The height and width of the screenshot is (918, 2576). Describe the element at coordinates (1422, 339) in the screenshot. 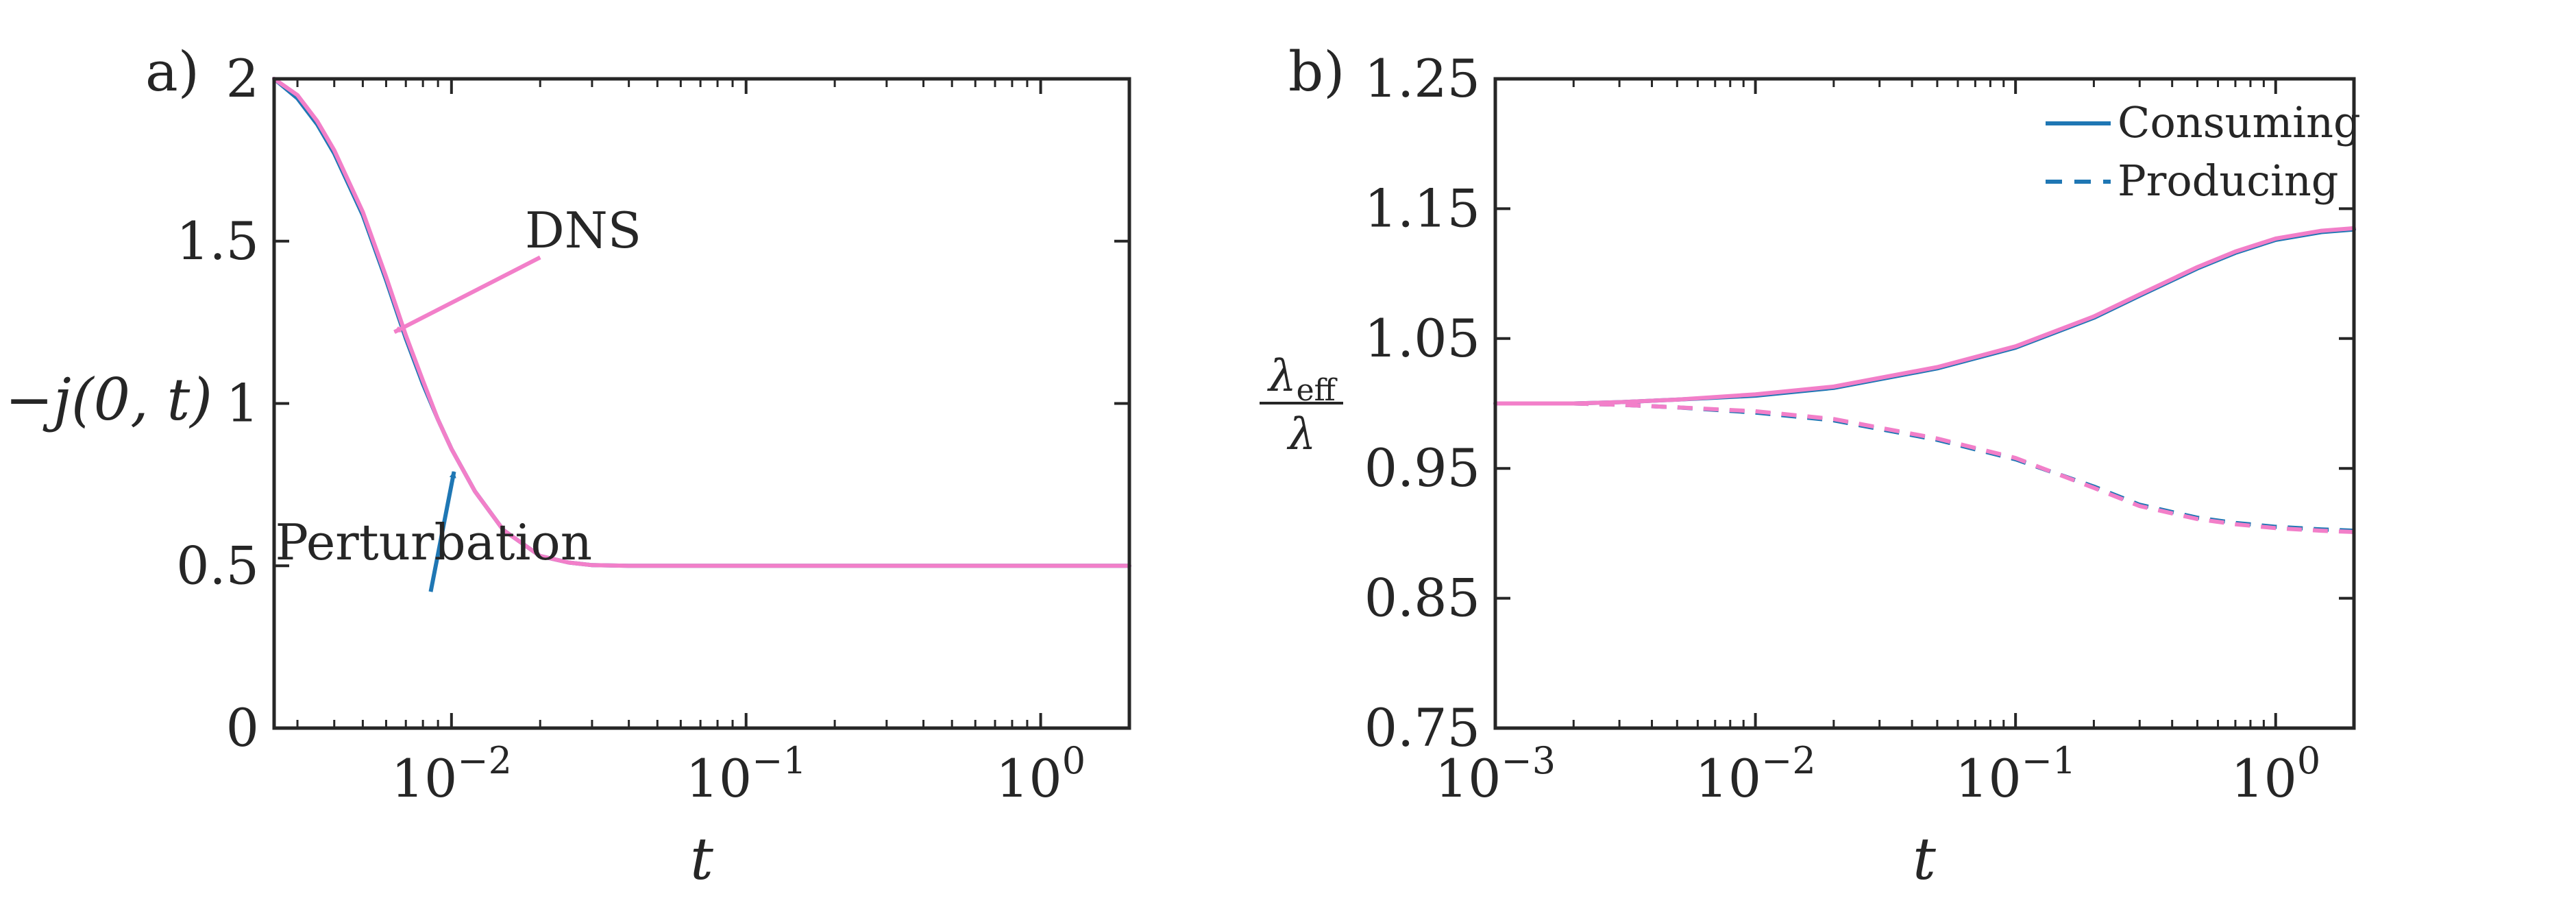

I see `y-tick-label: 1.05` at that location.